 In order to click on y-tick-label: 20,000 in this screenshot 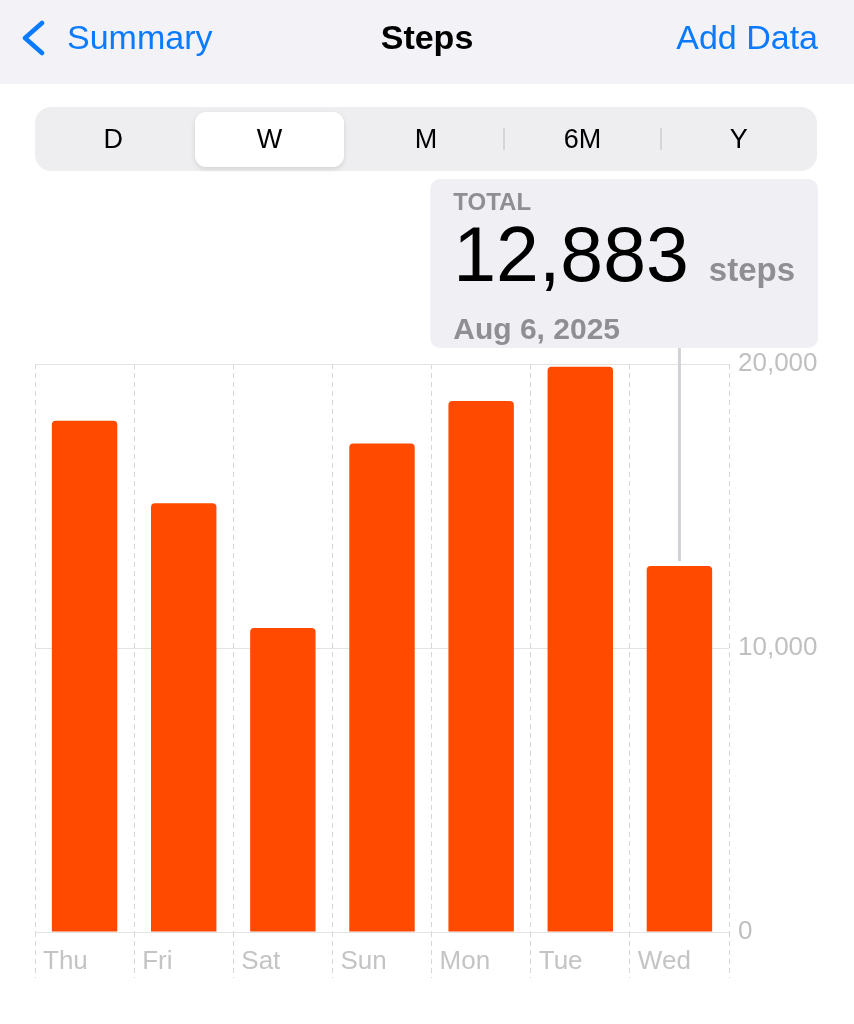, I will do `click(778, 362)`.